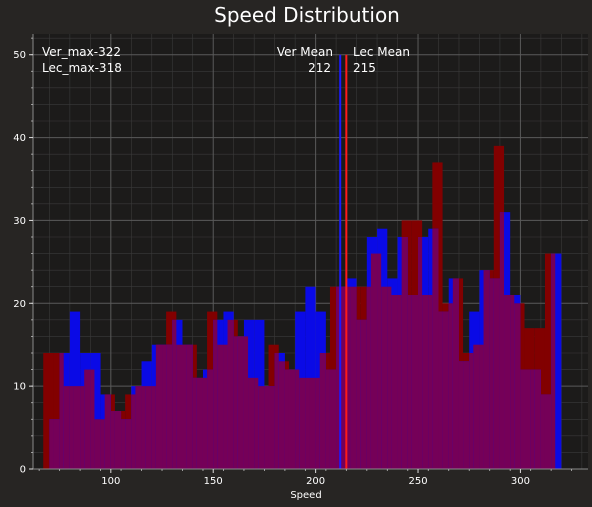  What do you see at coordinates (307, 15) in the screenshot?
I see `chart-title: Speed Distribution` at bounding box center [307, 15].